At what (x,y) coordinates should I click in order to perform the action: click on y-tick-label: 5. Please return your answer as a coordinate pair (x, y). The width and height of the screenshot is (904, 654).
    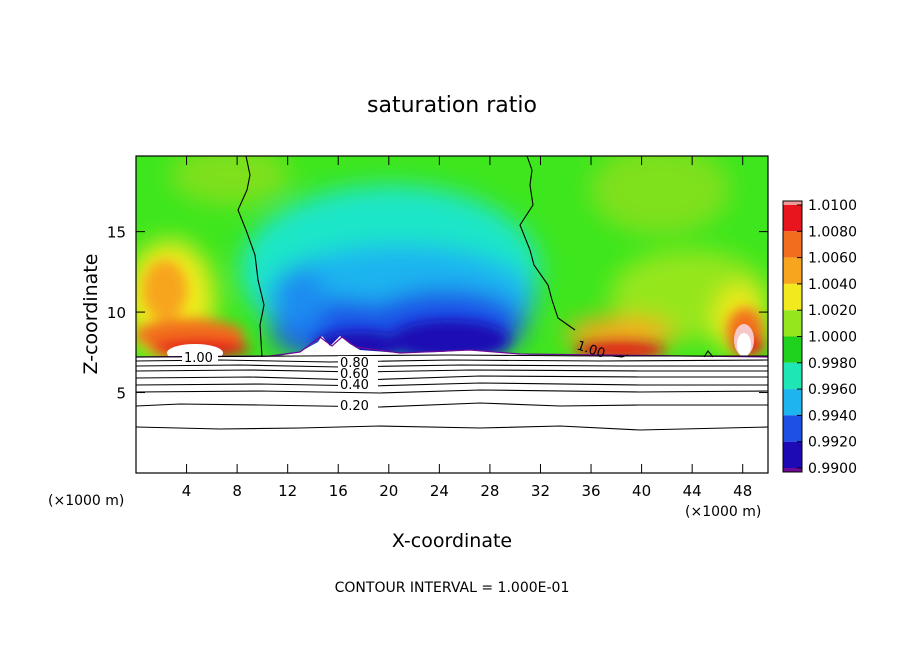
    Looking at the image, I should click on (121, 394).